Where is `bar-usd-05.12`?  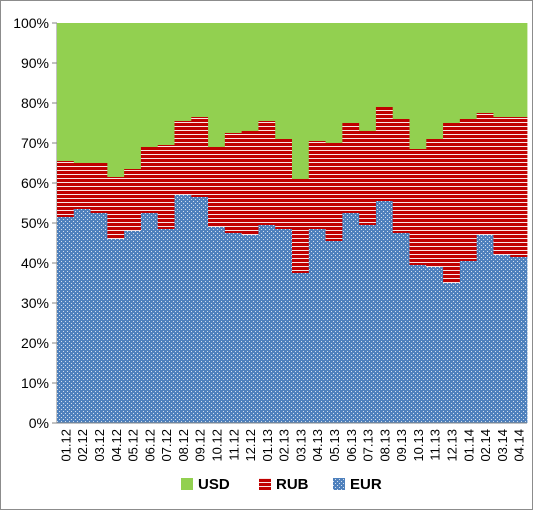 bar-usd-05.12 is located at coordinates (133, 96).